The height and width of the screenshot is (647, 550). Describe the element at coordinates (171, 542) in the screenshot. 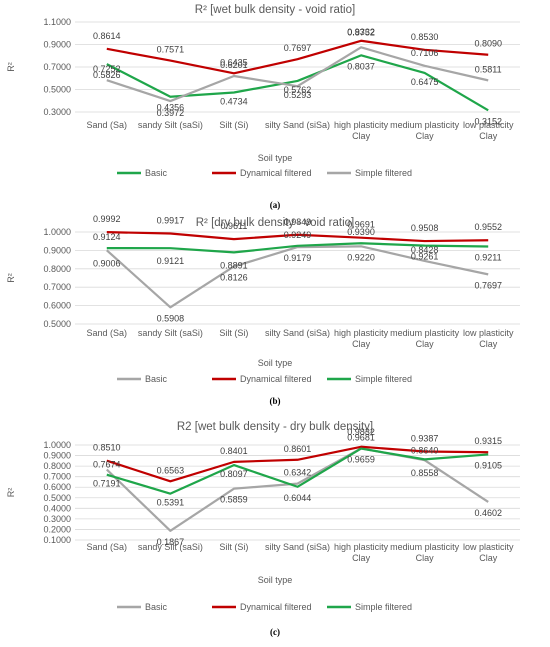

I see `data-label: 0.1867` at that location.